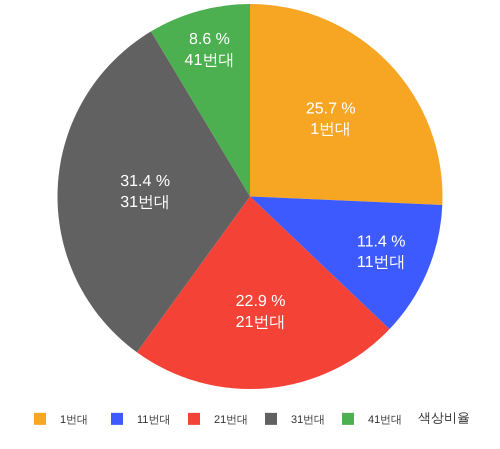 This screenshot has height=449, width=500. I want to click on data-label: 11.4 %, so click(381, 241).